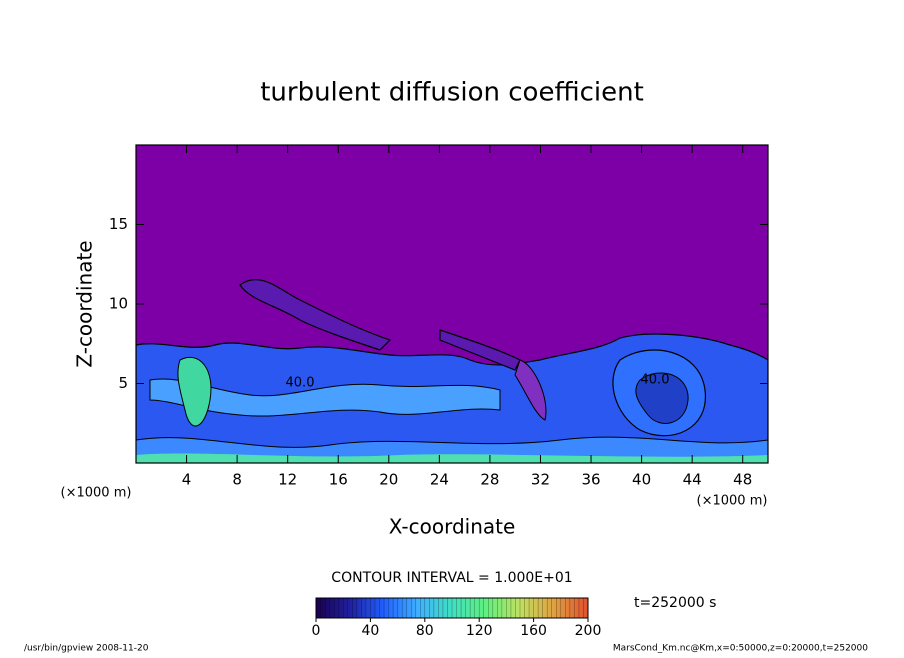 This screenshot has height=658, width=904. I want to click on colorbar-tick-label: 200, so click(588, 631).